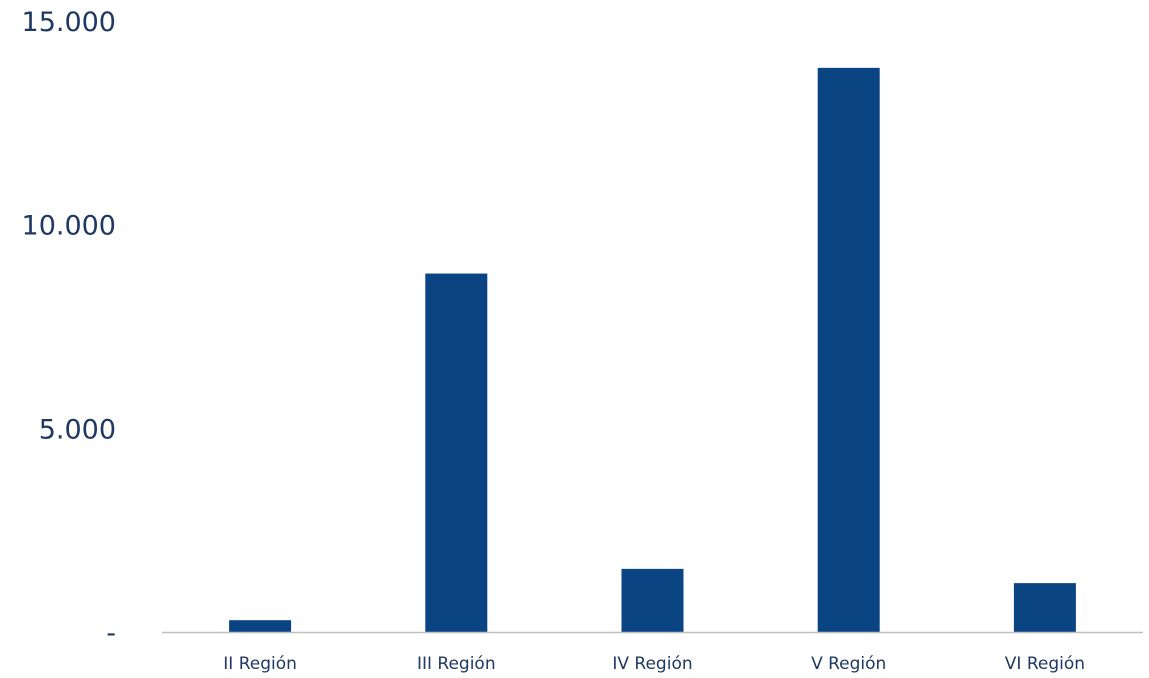  Describe the element at coordinates (111, 633) in the screenshot. I see `y-tick-label: -` at that location.